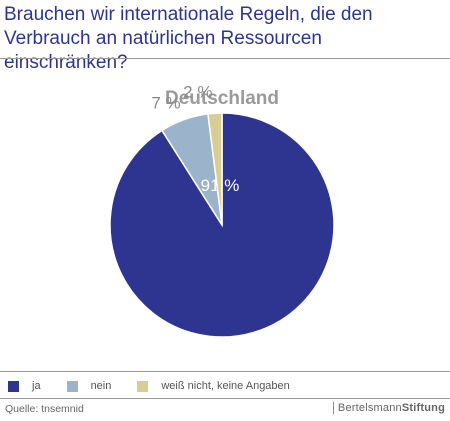  What do you see at coordinates (220, 185) in the screenshot?
I see `slice-label-ja: 91 %` at bounding box center [220, 185].